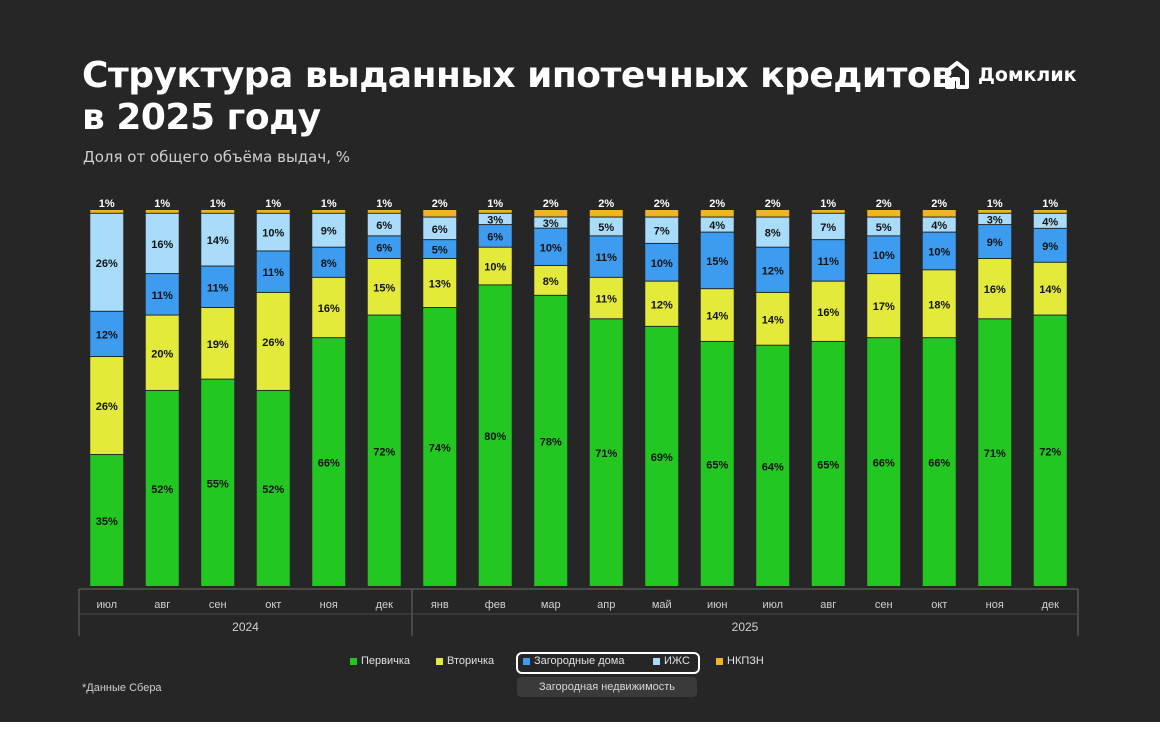 Image resolution: width=1169 pixels, height=750 pixels. I want to click on data-label-izhs-0: 26%, so click(107, 264).